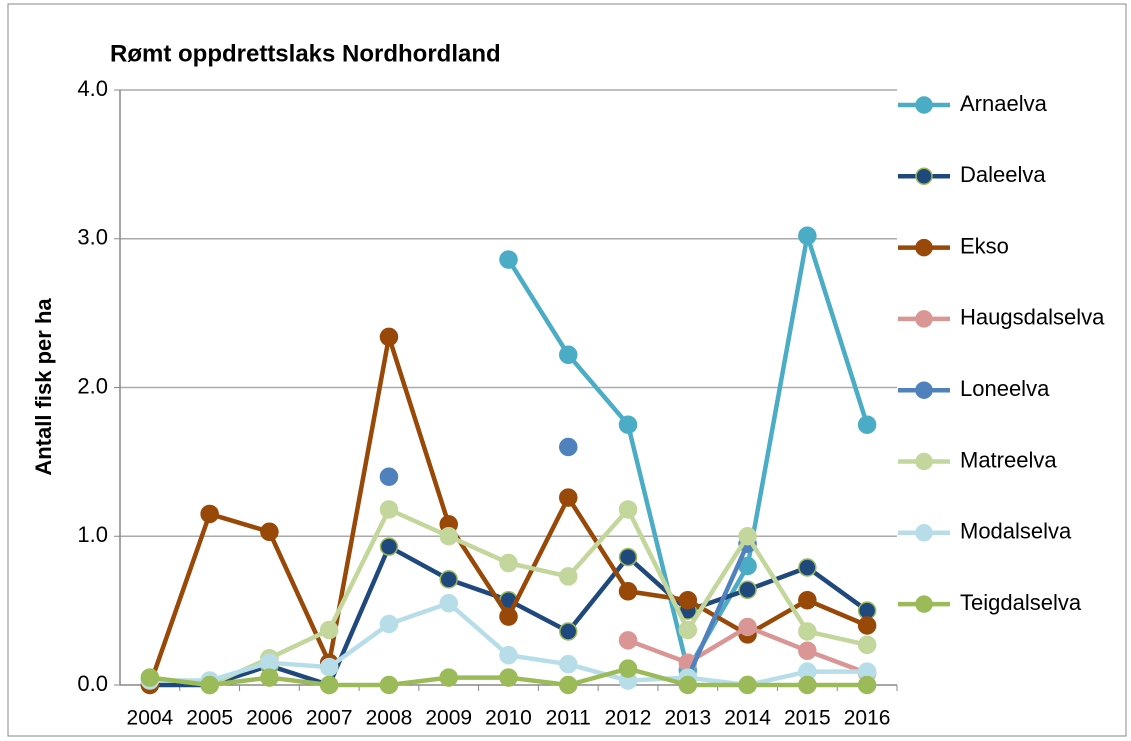 Image resolution: width=1131 pixels, height=741 pixels. Describe the element at coordinates (807, 718) in the screenshot. I see `x-tick-label: 2015` at that location.